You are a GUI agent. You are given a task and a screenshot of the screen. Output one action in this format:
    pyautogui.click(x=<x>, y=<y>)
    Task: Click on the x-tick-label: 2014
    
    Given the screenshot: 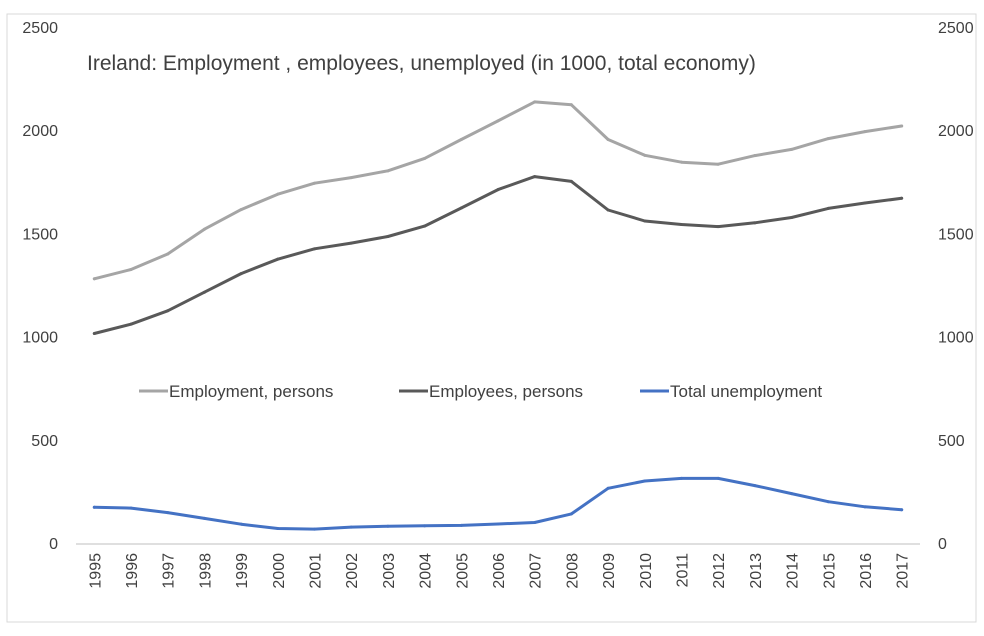 What is the action you would take?
    pyautogui.click(x=793, y=571)
    